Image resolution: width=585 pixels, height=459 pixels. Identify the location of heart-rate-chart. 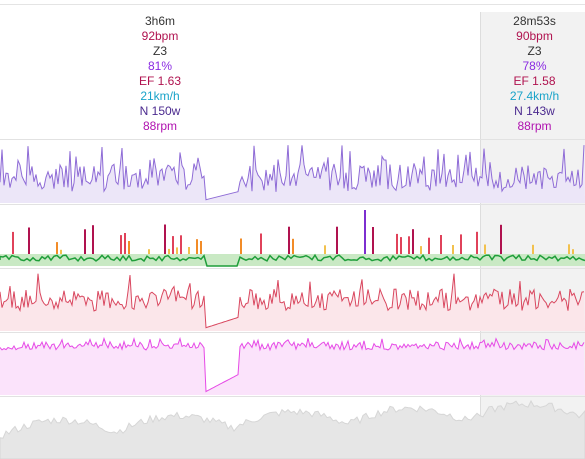
(292, 302).